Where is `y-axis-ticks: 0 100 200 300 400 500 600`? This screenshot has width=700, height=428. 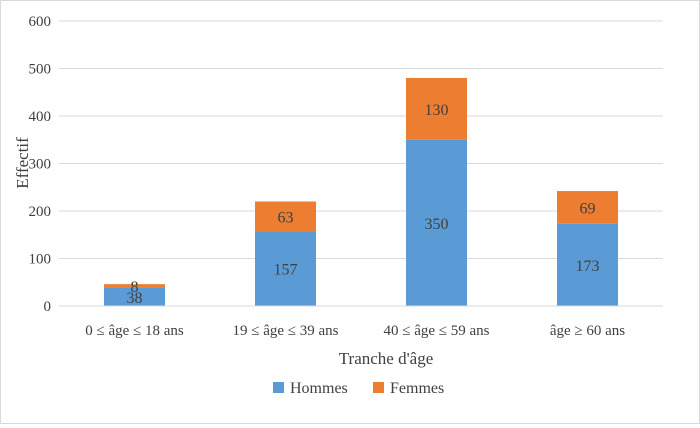
y-axis-ticks: 0 100 200 300 400 500 600 is located at coordinates (40, 164).